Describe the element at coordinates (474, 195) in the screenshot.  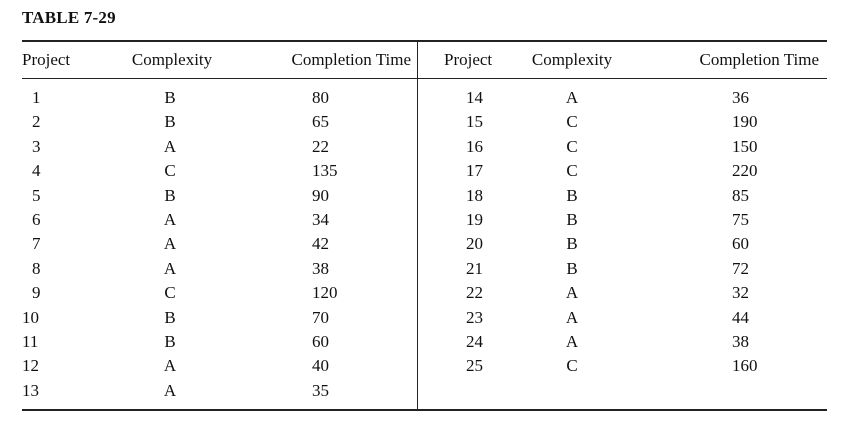
I see `cell-project: 18` at that location.